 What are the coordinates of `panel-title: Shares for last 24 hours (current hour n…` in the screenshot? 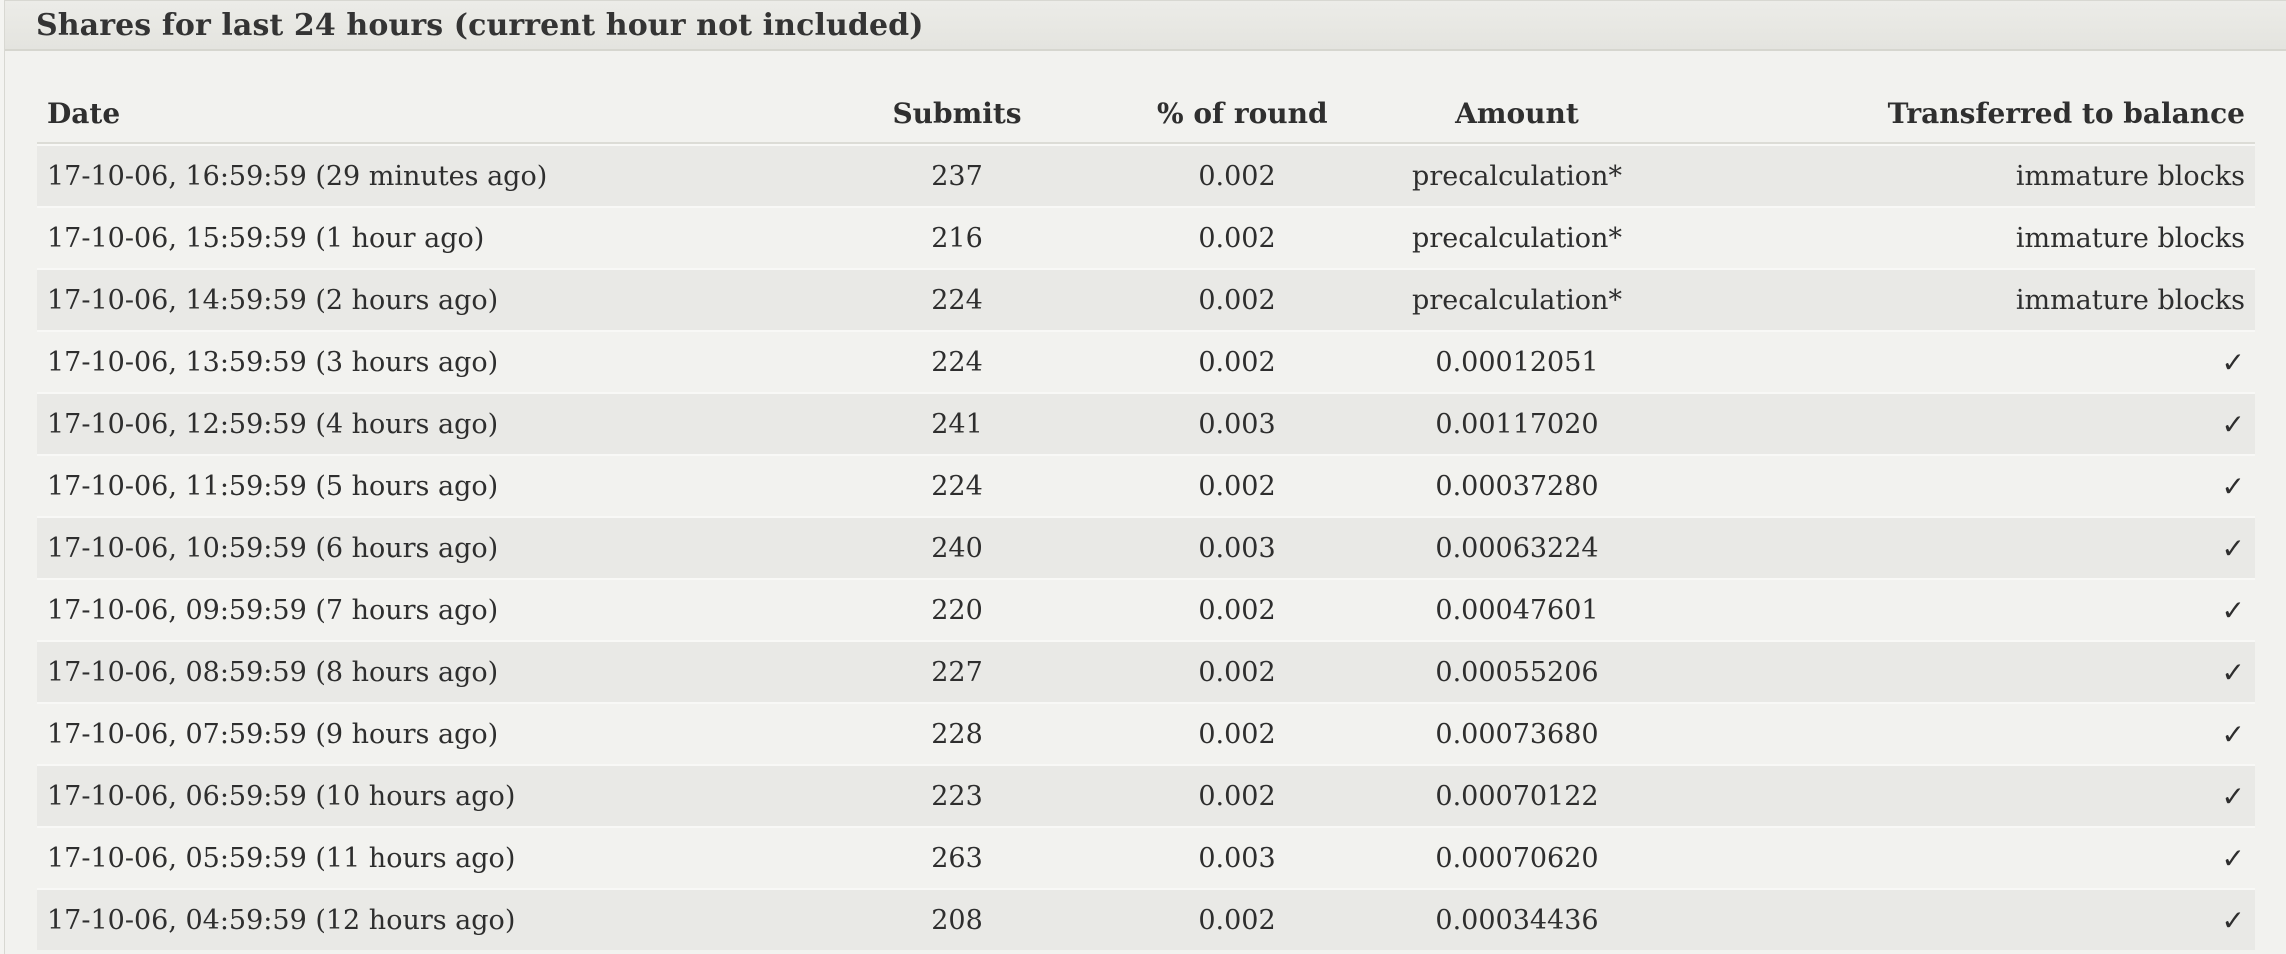 It's located at (480, 25).